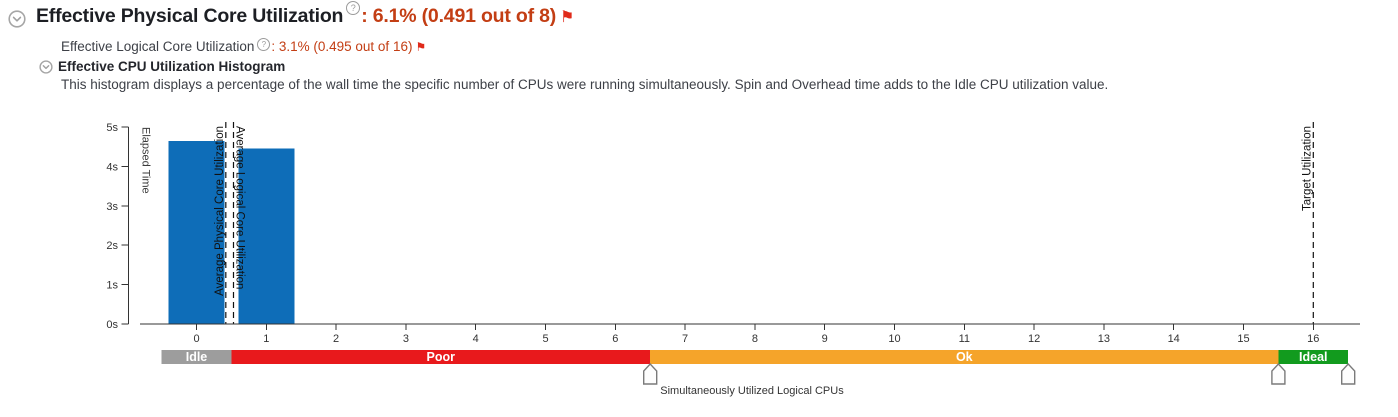 This screenshot has width=1398, height=417. I want to click on x-tick-label: 15, so click(1243, 339).